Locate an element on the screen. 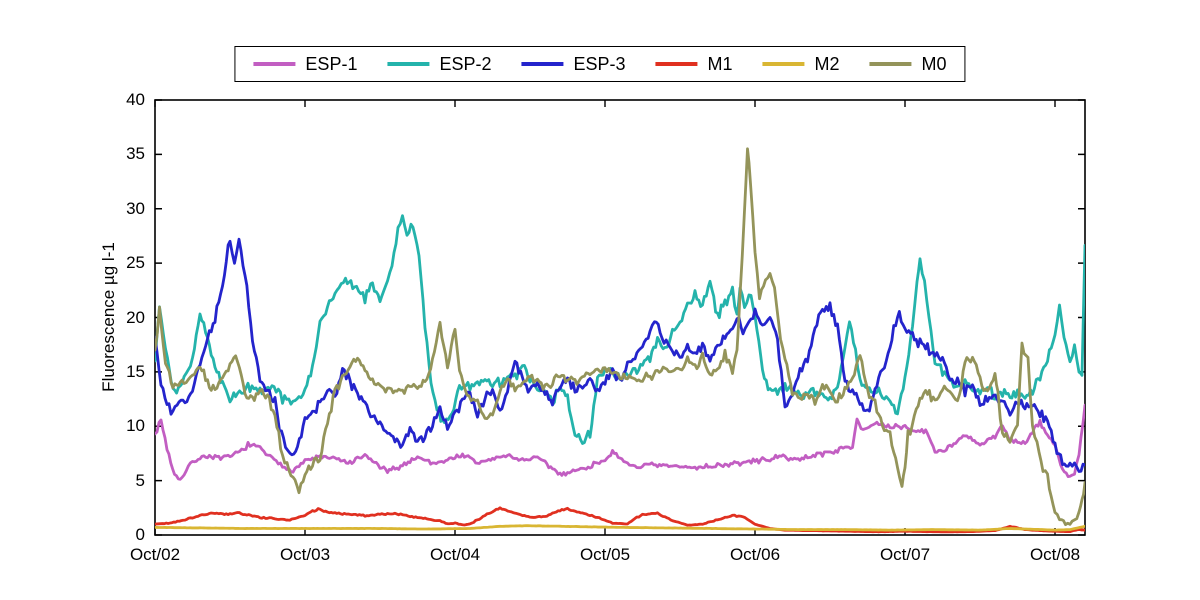  legend-label: ESP-1 is located at coordinates (331, 63).